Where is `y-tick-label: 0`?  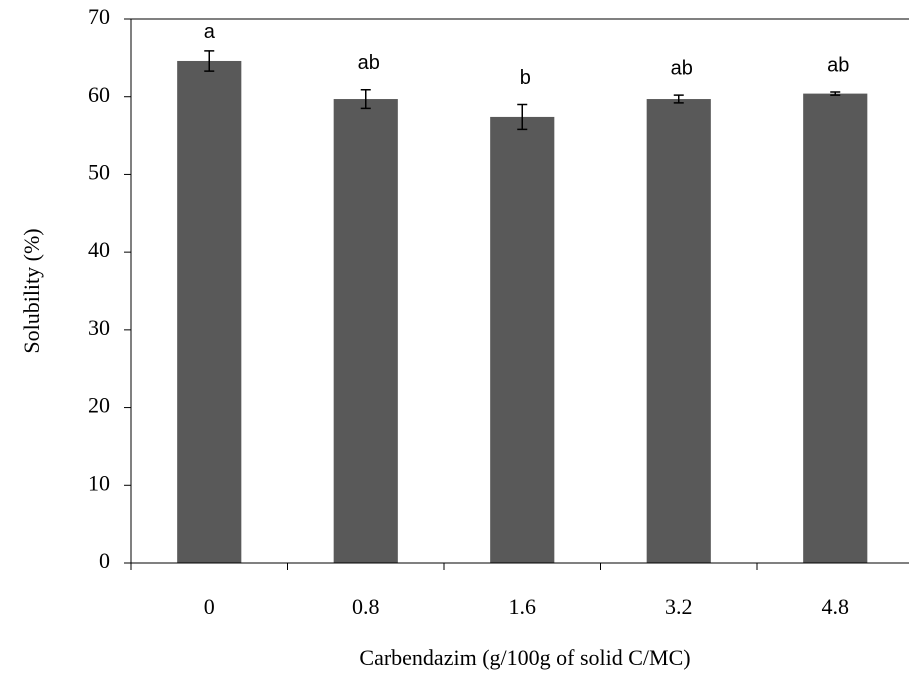 y-tick-label: 0 is located at coordinates (104, 560).